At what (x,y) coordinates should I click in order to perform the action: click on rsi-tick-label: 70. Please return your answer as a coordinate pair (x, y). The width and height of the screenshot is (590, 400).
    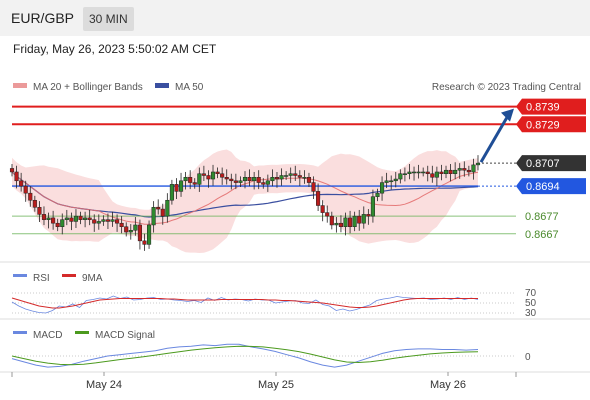
    Looking at the image, I should click on (531, 293).